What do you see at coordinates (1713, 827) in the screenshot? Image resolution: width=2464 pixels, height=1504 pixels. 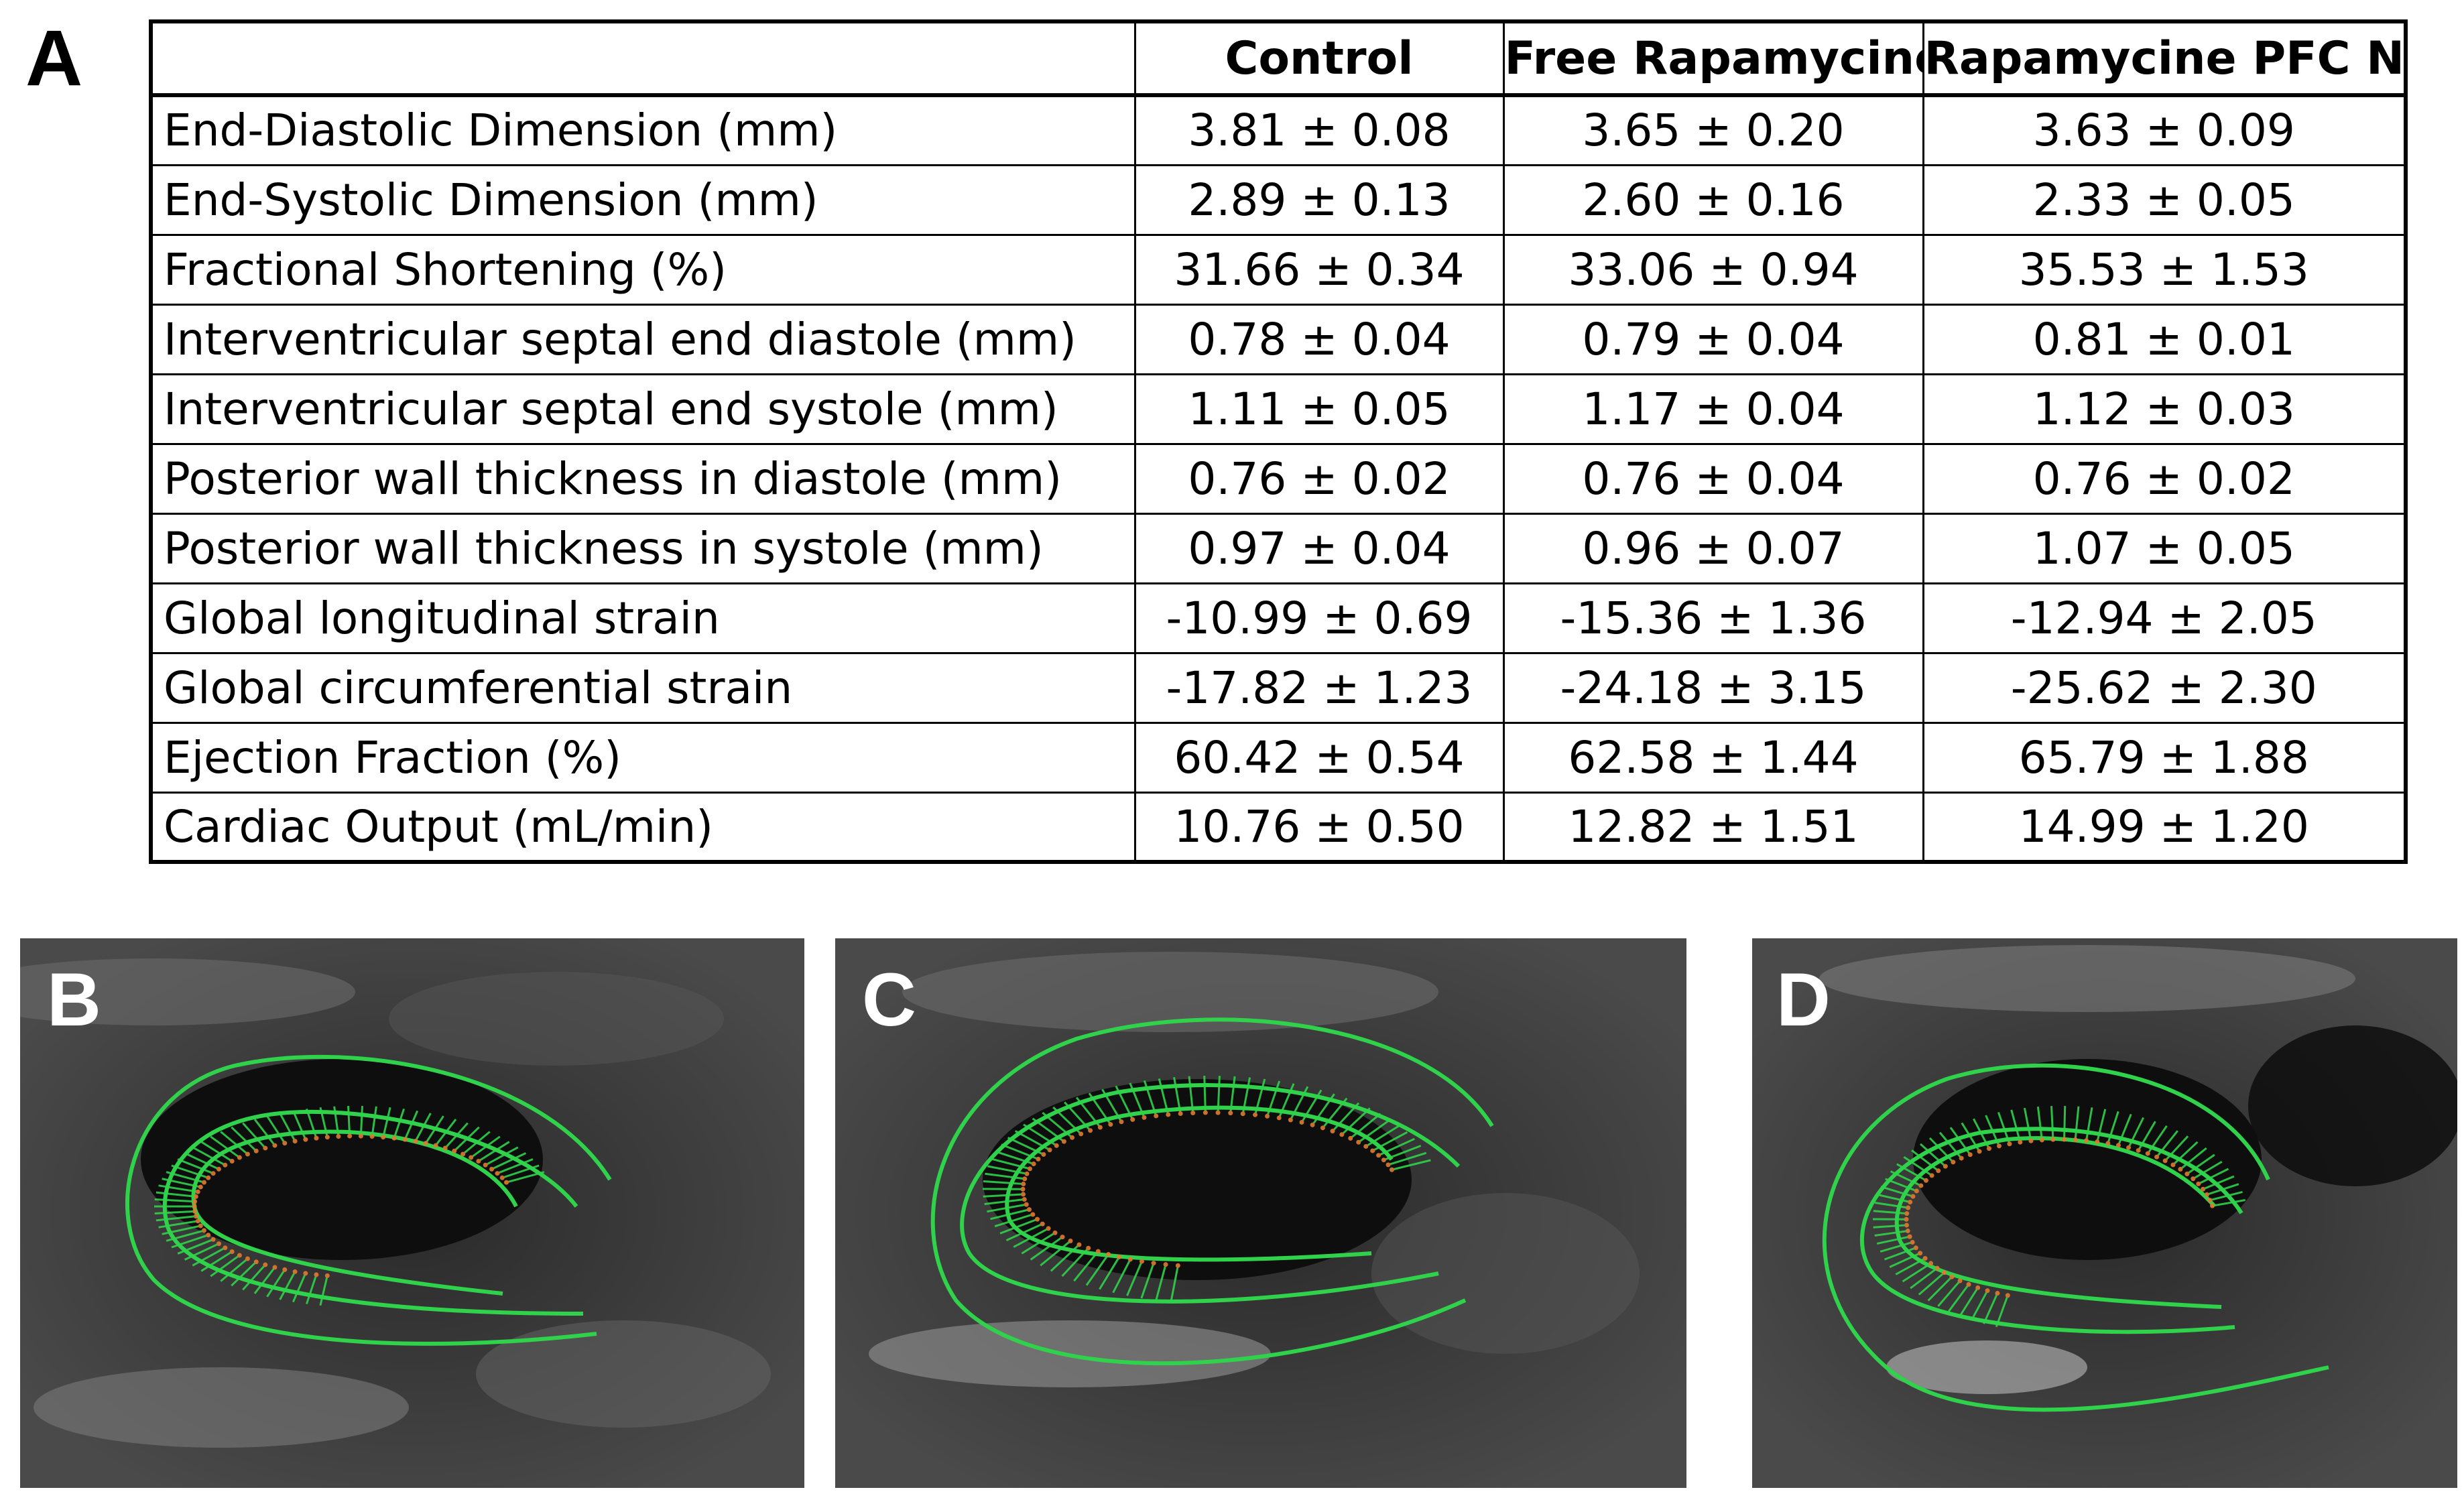 I see `row-value: 12.82 ± 1.51` at bounding box center [1713, 827].